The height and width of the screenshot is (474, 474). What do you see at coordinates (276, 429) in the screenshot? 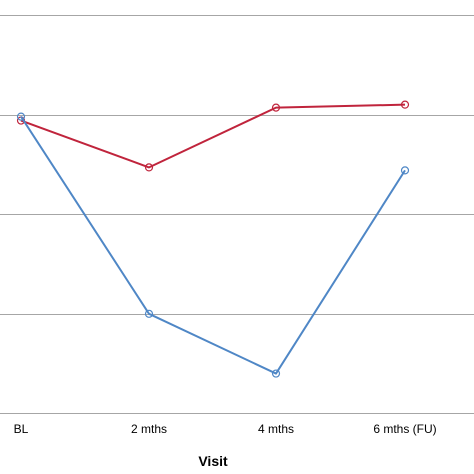
I see `x-tick-label: 4 mths` at bounding box center [276, 429].